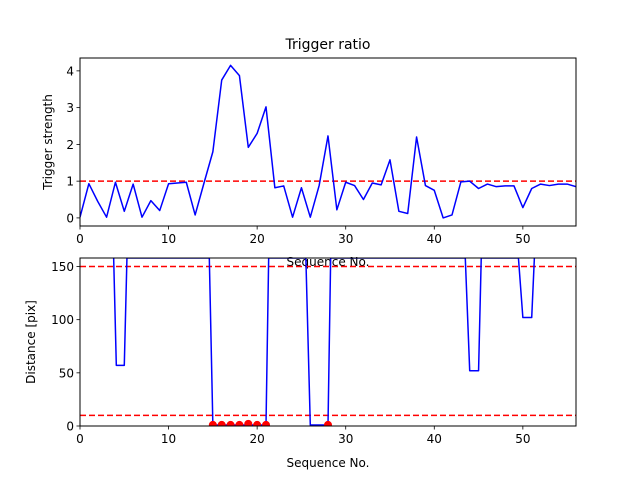 Image resolution: width=640 pixels, height=480 pixels. I want to click on y-tick-label: 50, so click(66, 373).